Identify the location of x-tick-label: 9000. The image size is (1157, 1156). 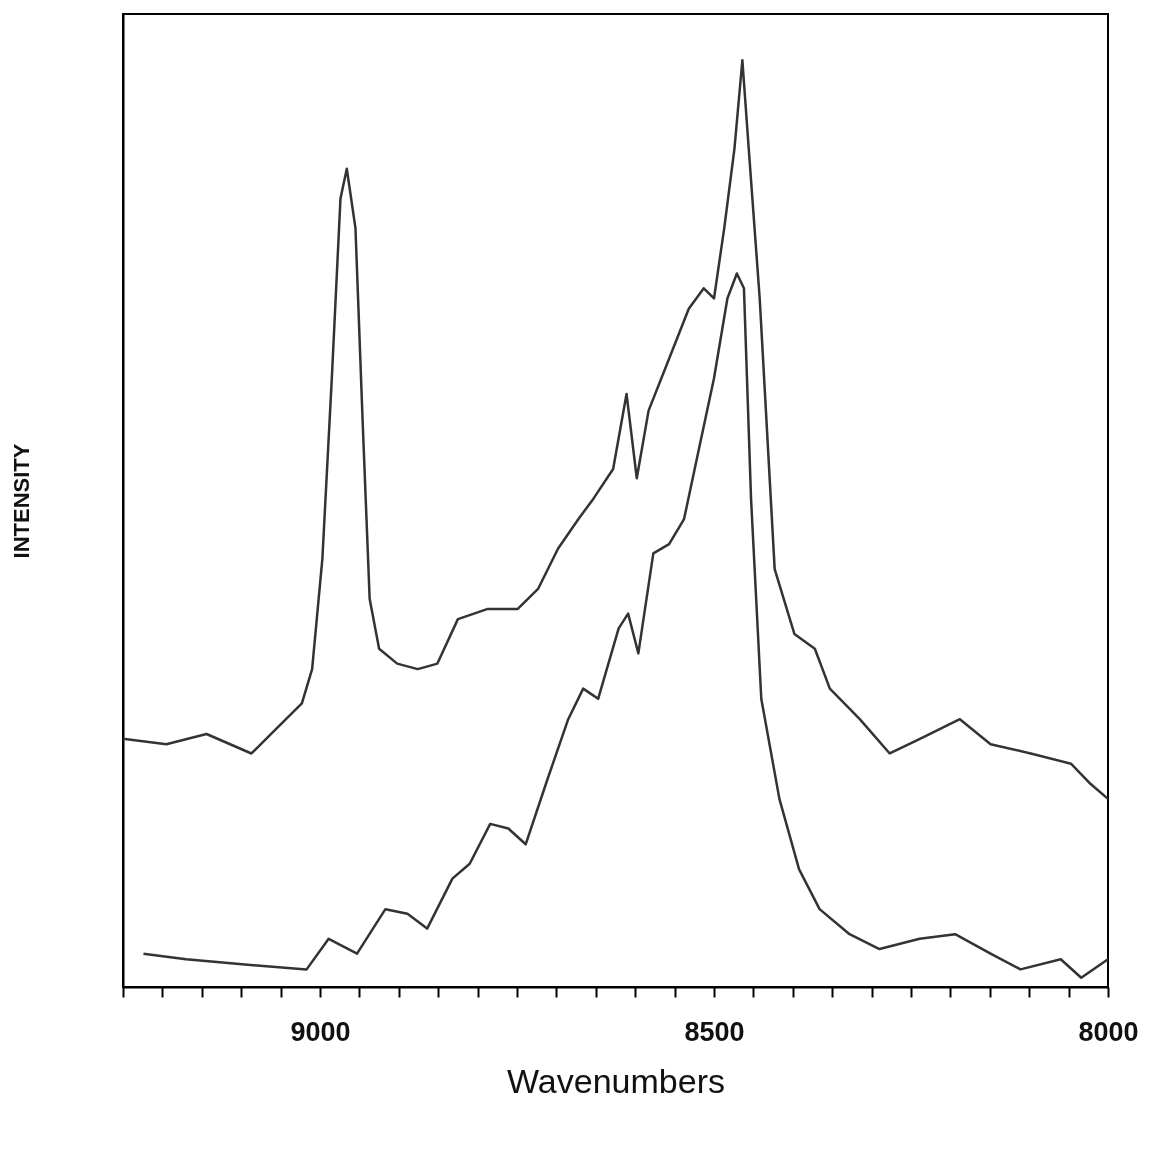
(320, 1031).